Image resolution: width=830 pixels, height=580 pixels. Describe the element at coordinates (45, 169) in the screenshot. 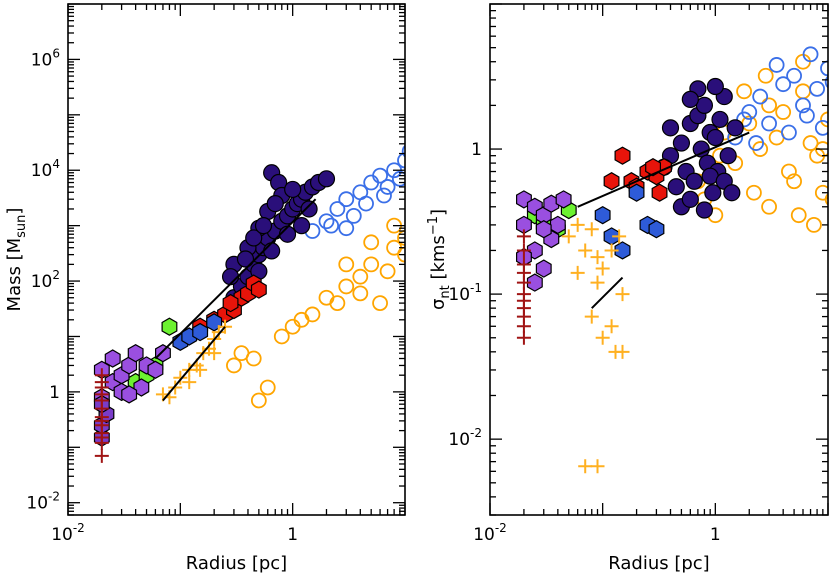

I see `tick-label: 10⁴` at that location.